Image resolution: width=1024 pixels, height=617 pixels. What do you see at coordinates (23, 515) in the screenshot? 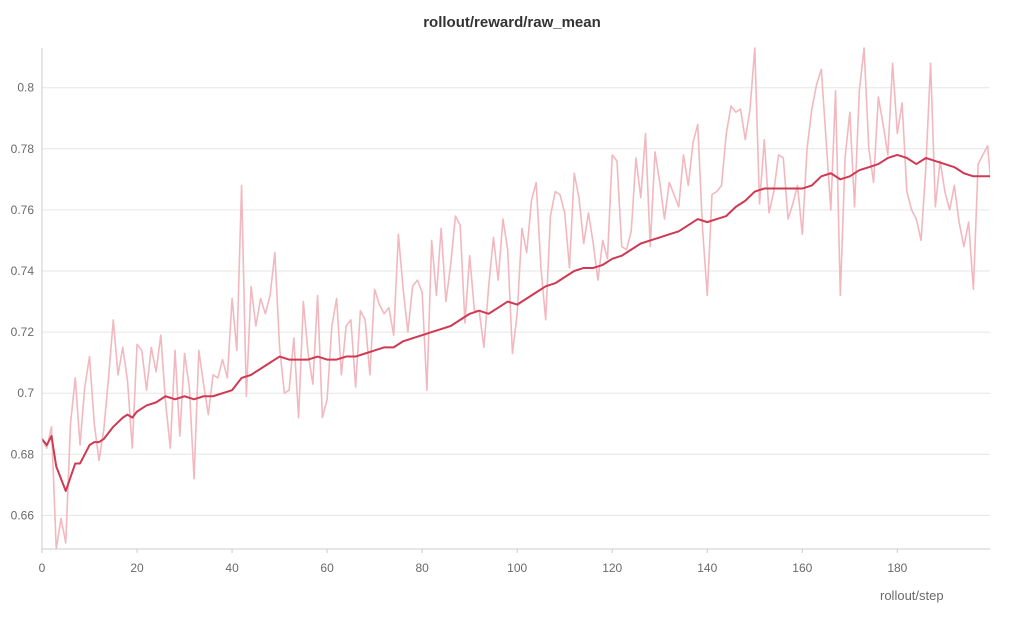
I see `y-tick-label: 0.66` at bounding box center [23, 515].